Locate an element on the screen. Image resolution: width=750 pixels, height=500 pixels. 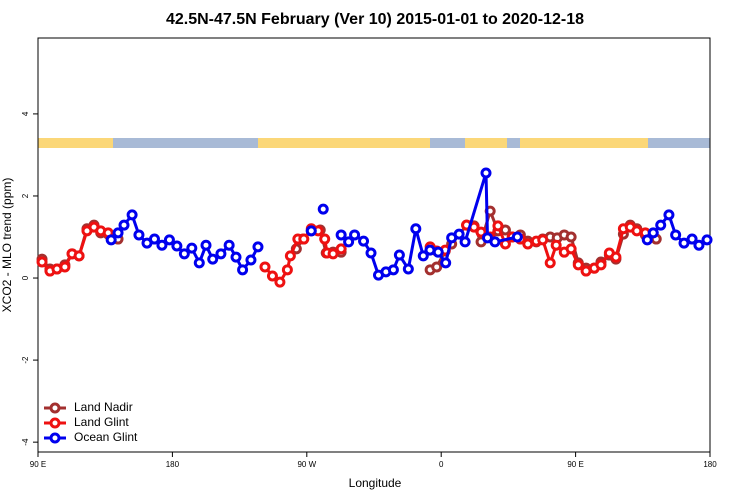
x-axis-label: Longitude is located at coordinates (375, 483).